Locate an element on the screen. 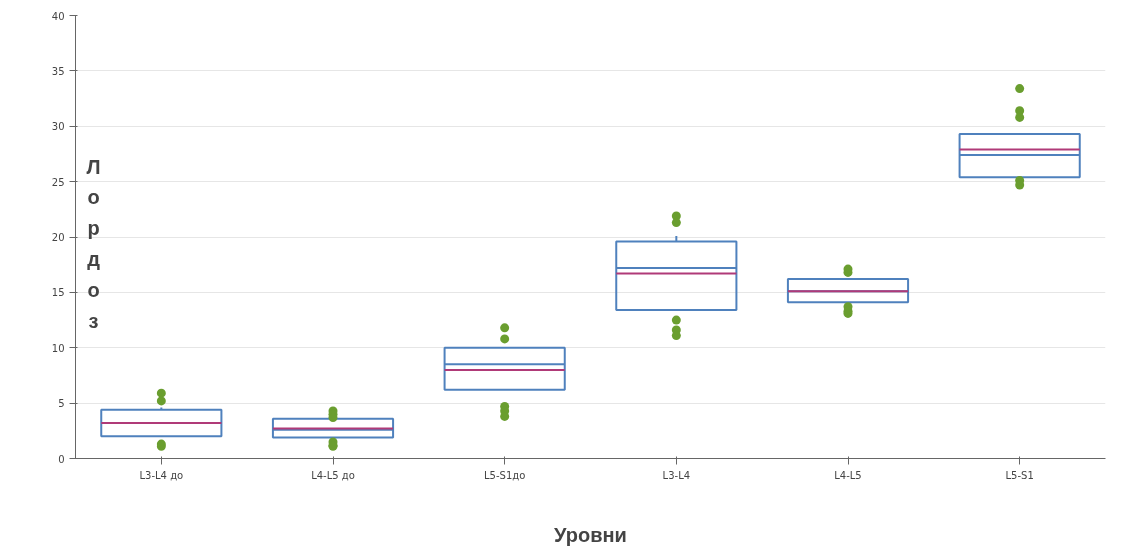 The height and width of the screenshot is (548, 1125). x-tick-label: L3-L4 до is located at coordinates (161, 475).